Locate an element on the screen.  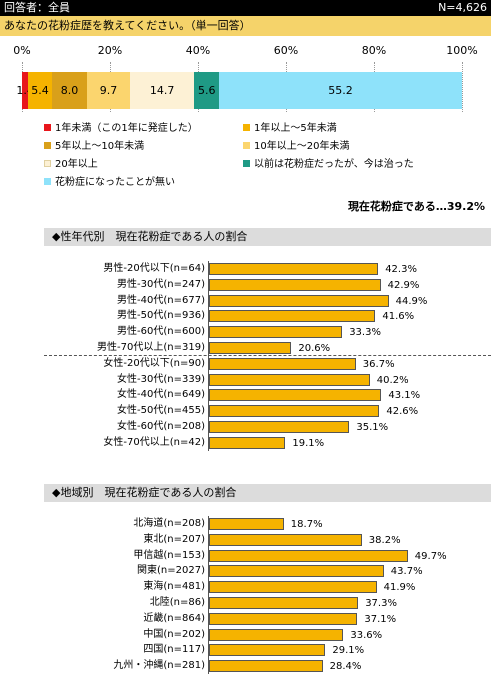
category-label: 男性-70代以上(n=319) is located at coordinates (151, 347).